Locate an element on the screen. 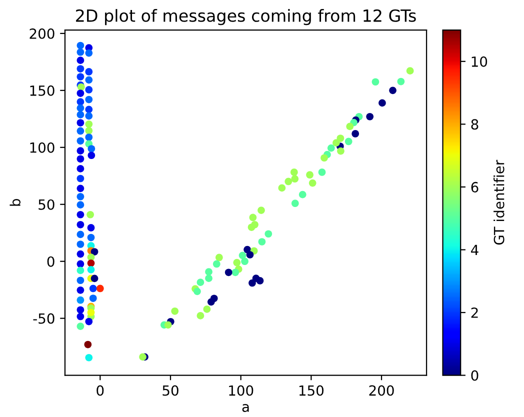  color-bar-label: 10 is located at coordinates (480, 61).